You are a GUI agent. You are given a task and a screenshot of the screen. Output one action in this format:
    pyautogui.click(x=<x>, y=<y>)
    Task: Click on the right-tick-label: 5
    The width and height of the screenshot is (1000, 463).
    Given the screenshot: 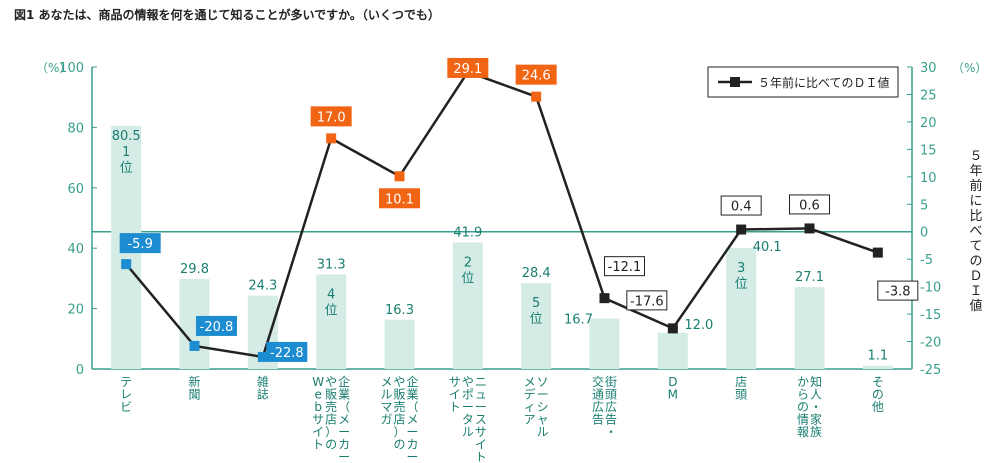 What is the action you would take?
    pyautogui.click(x=924, y=205)
    